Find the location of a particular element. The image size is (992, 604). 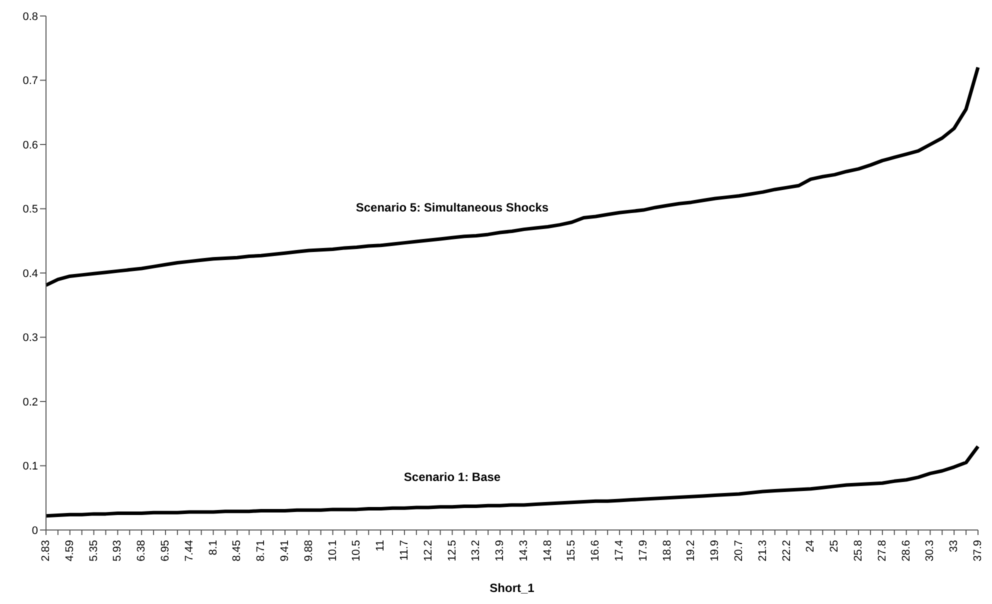

x-tick-label: 20.7 is located at coordinates (739, 551).